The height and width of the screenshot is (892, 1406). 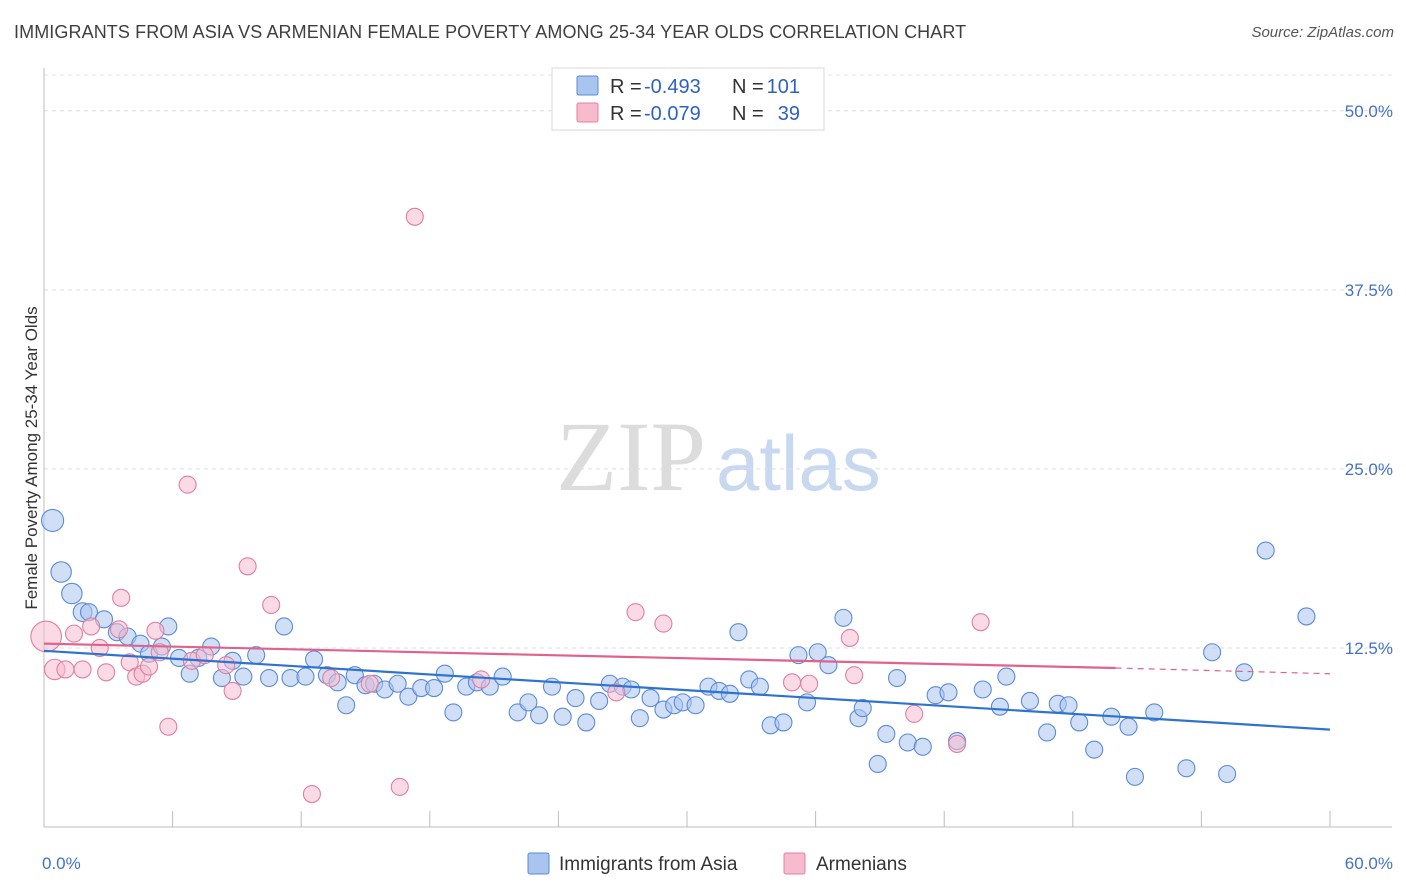 I want to click on legend-r-label-armenians: R =, so click(x=626, y=114).